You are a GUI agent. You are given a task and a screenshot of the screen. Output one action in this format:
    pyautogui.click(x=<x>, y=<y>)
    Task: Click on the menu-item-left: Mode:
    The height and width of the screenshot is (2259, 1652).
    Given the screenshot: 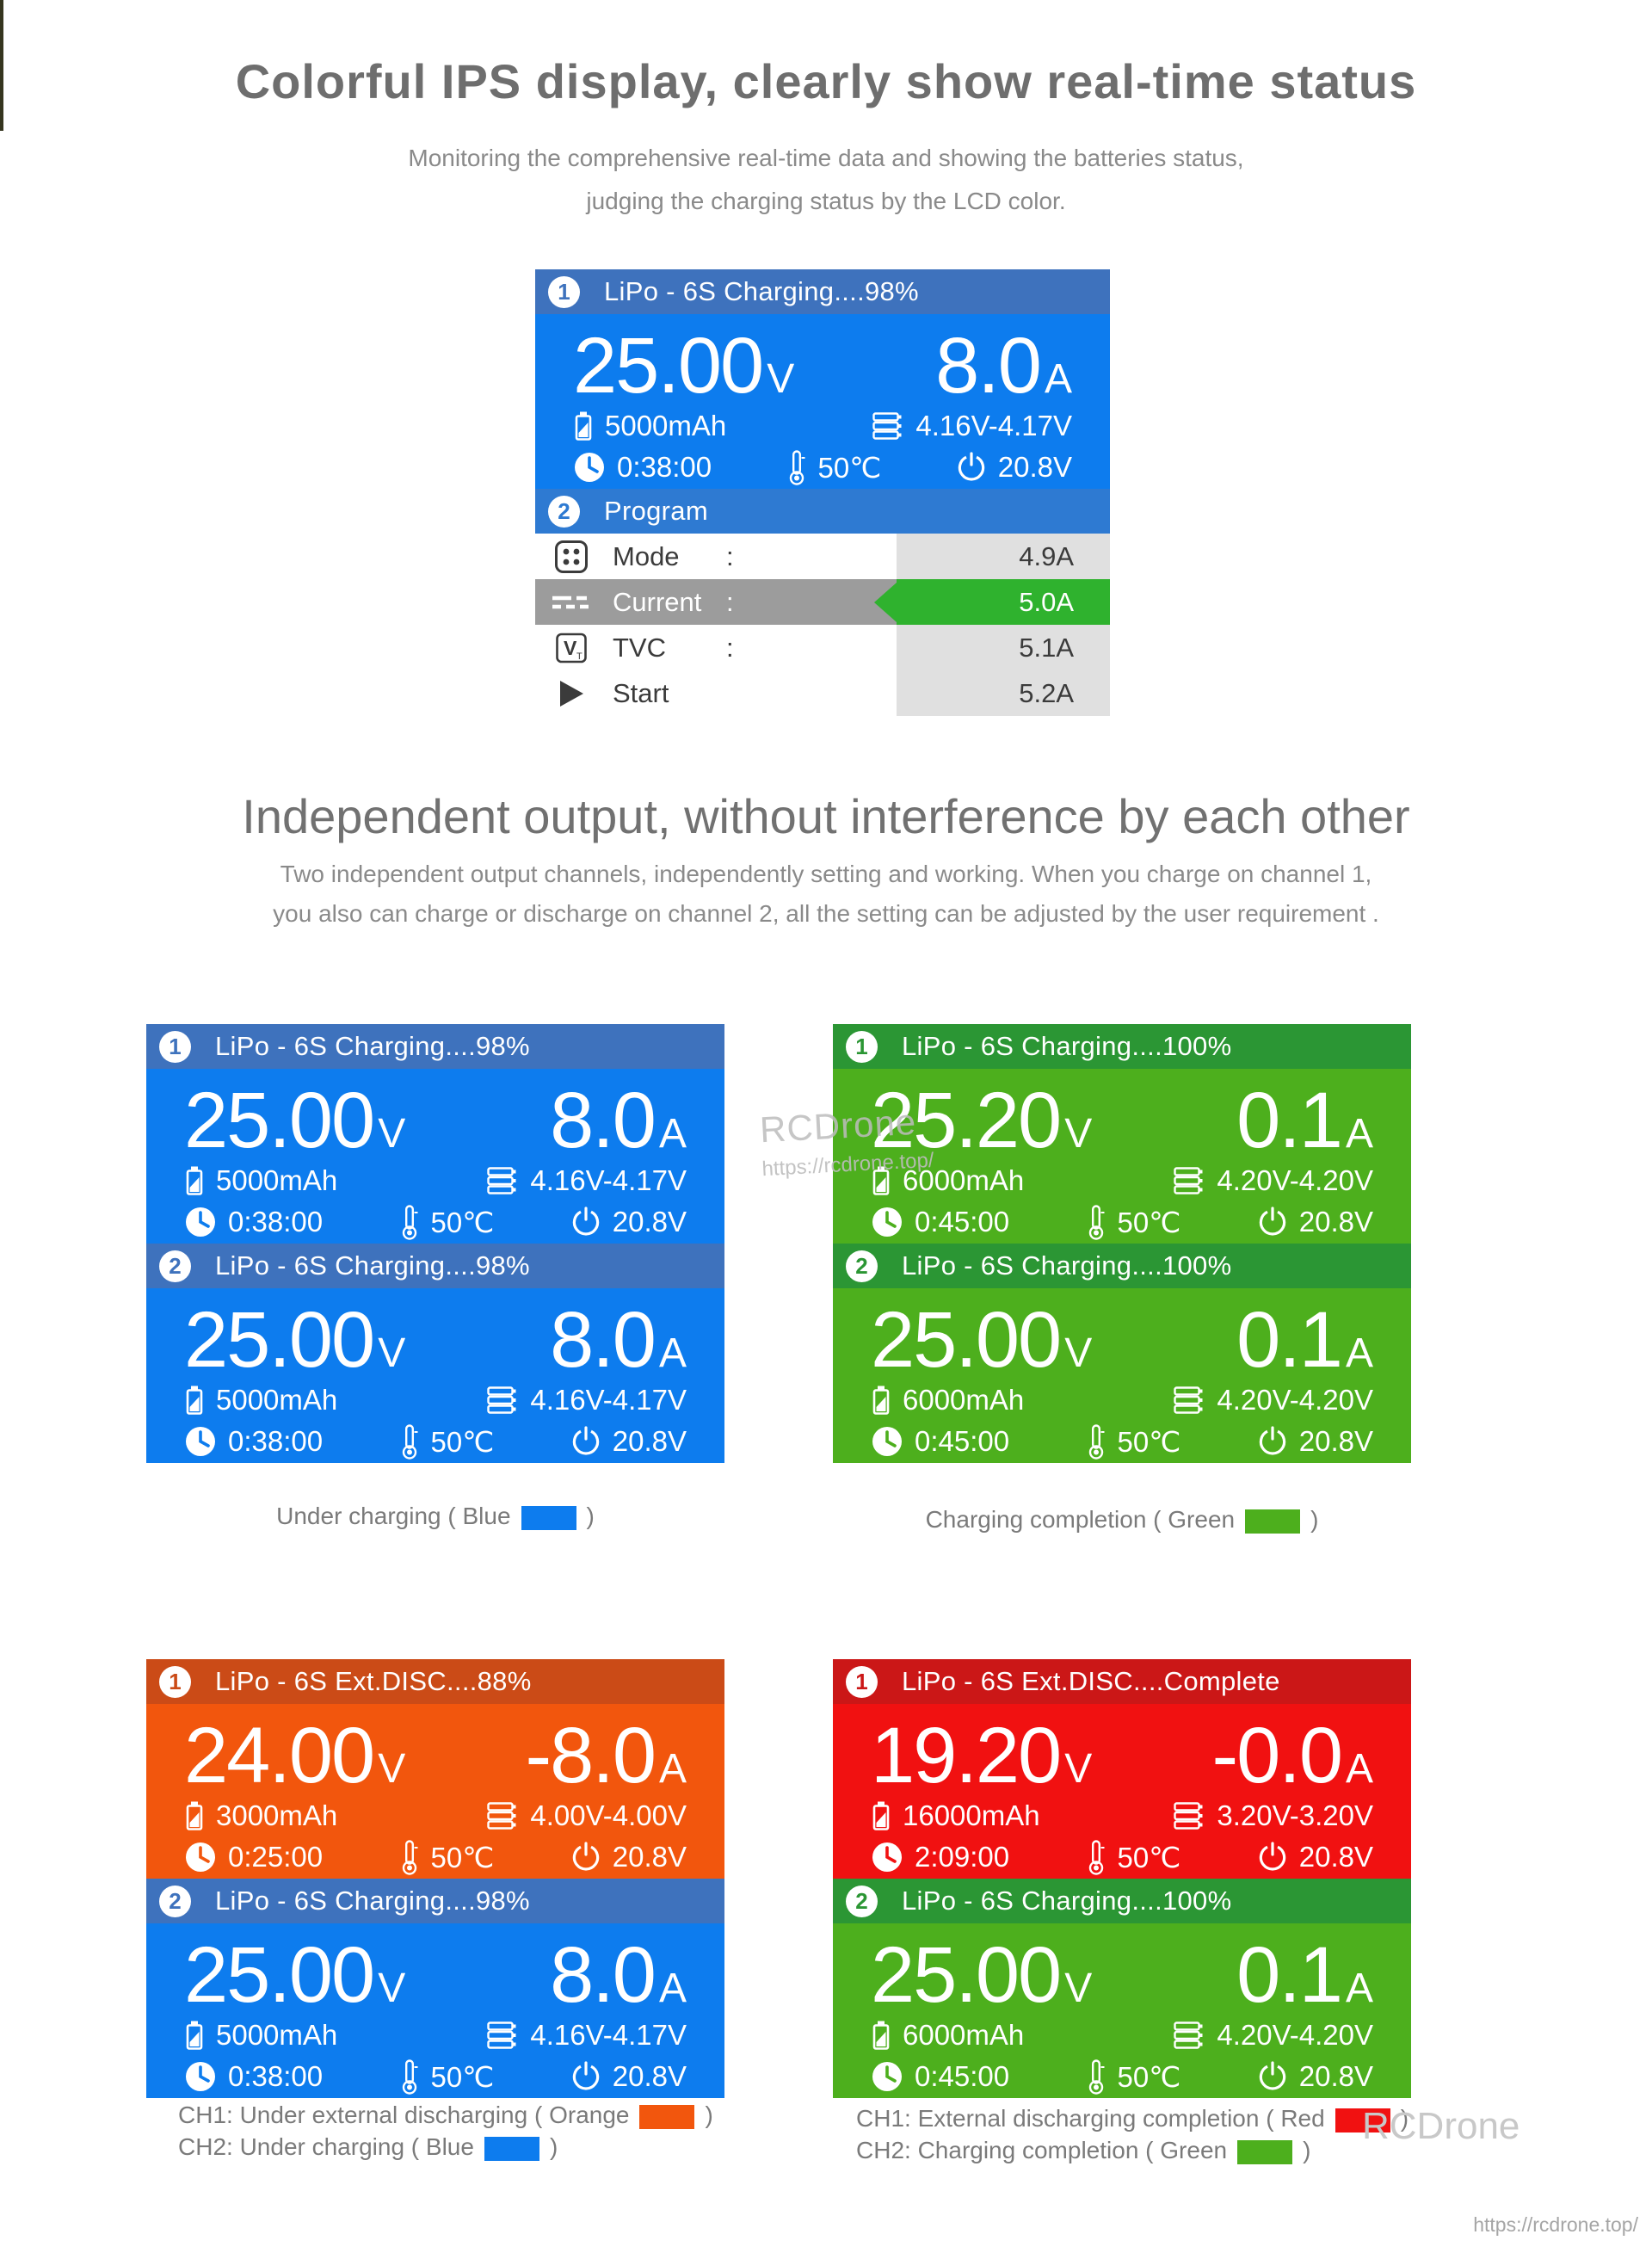 What is the action you would take?
    pyautogui.click(x=716, y=556)
    